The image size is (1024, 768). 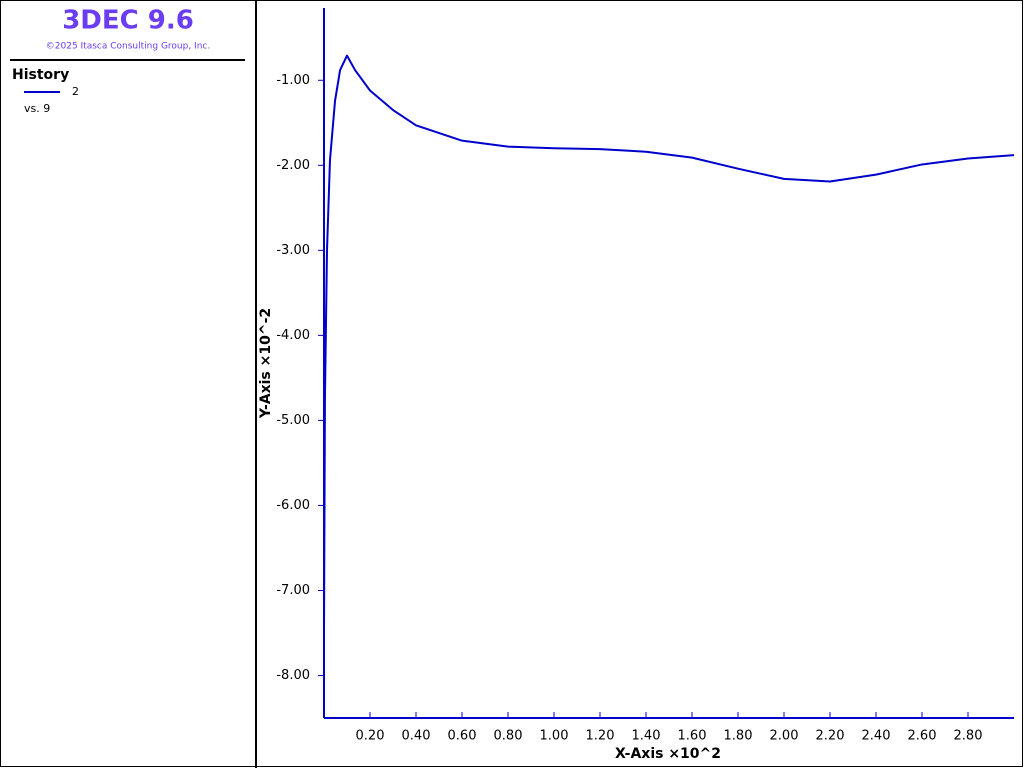 I want to click on legend-note: vs. 9, so click(x=37, y=108).